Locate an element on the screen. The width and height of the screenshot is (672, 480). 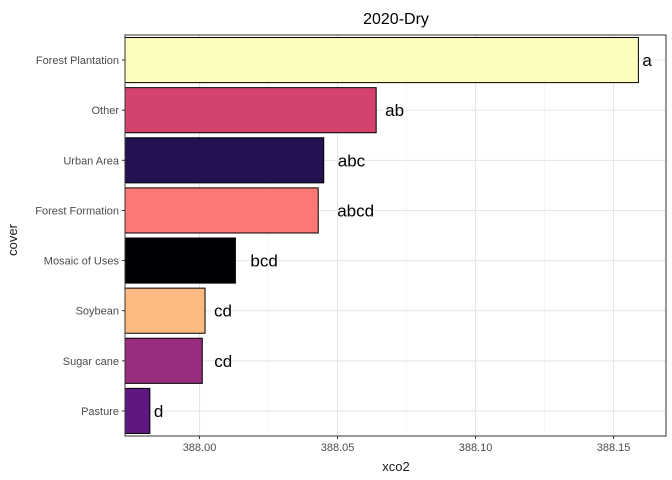
y-tick-label: Soybean is located at coordinates (97, 312).